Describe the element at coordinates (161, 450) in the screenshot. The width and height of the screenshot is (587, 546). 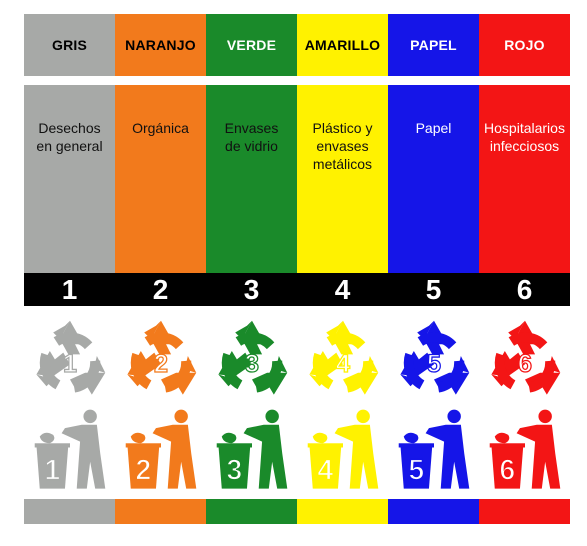
I see `trash-bin-icon: 2` at that location.